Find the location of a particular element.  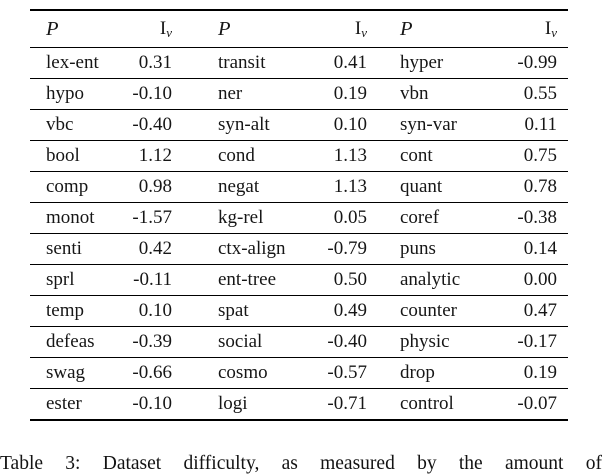

iv-value-cell: -0.11 is located at coordinates (152, 279).